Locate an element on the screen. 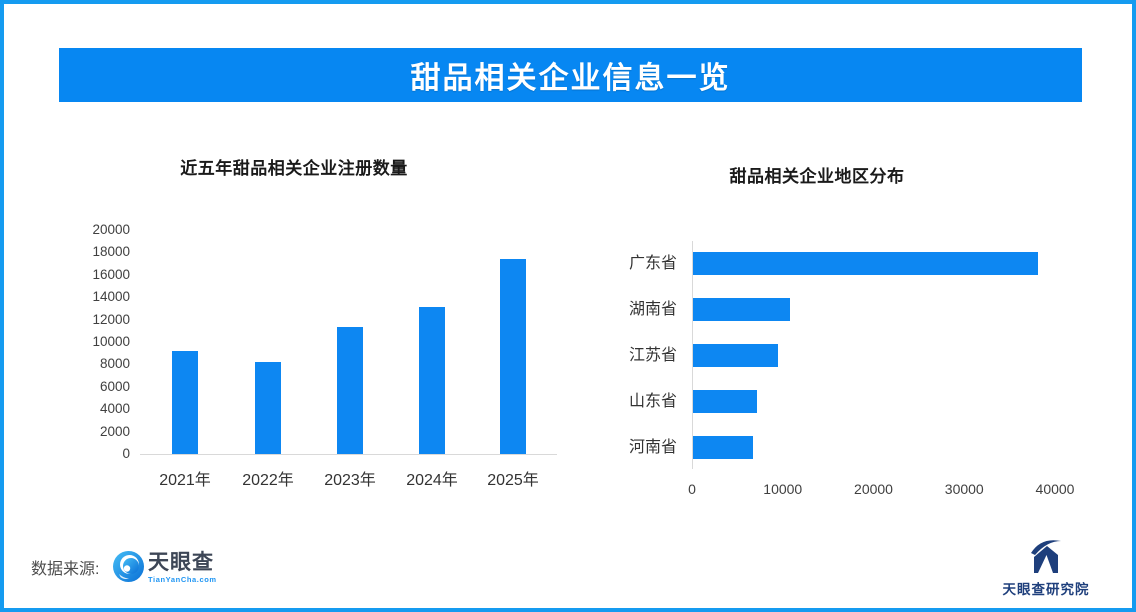 Image resolution: width=1136 pixels, height=612 pixels. tianyancha-logo-texts: 天眼查 TianYanCha.com is located at coordinates (182, 567).